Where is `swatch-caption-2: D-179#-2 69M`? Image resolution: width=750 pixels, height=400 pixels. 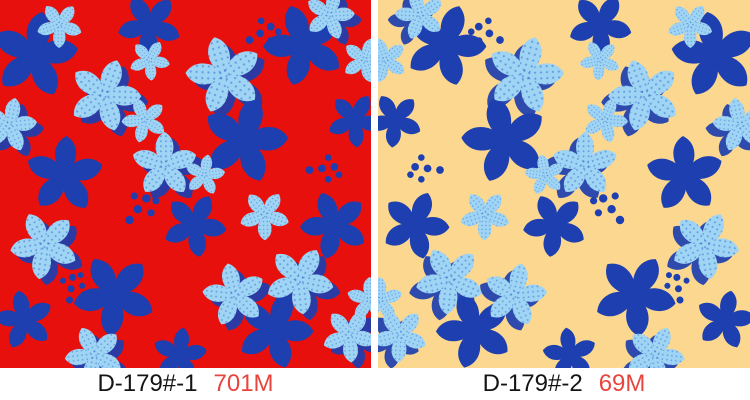
swatch-caption-2: D-179#-2 69M is located at coordinates (564, 384).